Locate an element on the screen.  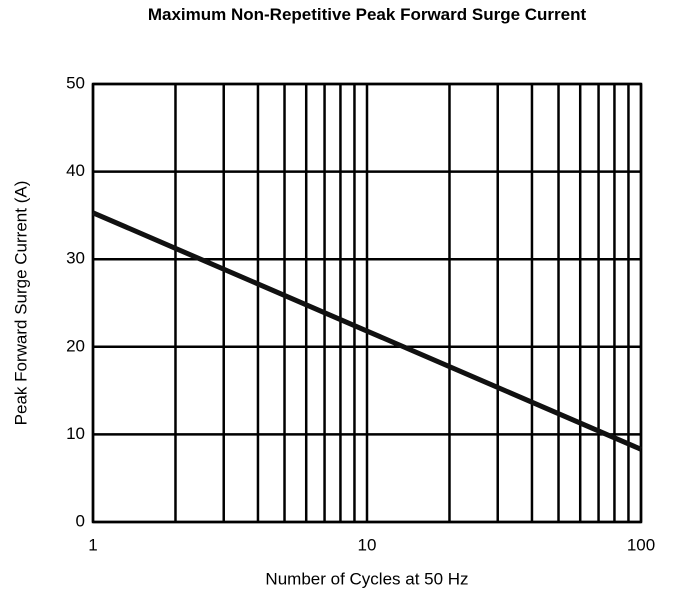
y-tick-label: 0 is located at coordinates (80, 520).